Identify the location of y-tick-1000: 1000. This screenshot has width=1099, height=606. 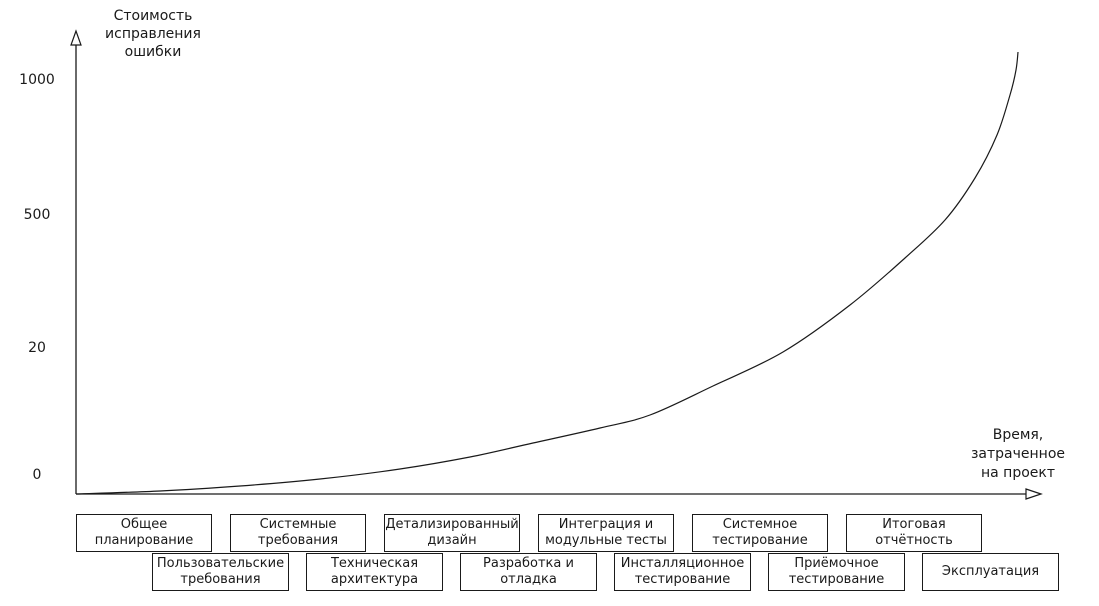
(37, 80).